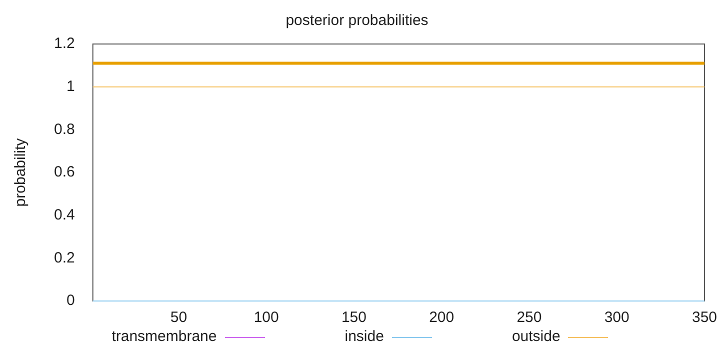  Describe the element at coordinates (70, 86) in the screenshot. I see `y-tick-label: 1` at that location.